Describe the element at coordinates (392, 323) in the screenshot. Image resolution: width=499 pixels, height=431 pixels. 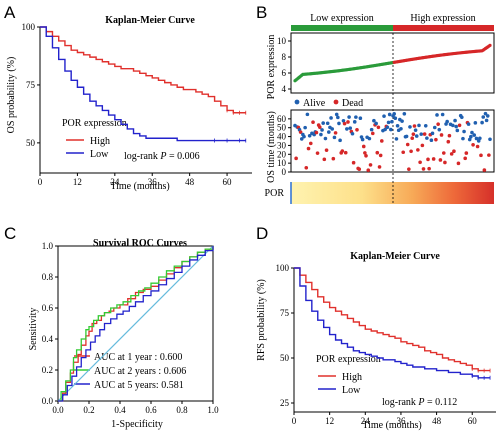
I see `panel-d-series-low` at that location.